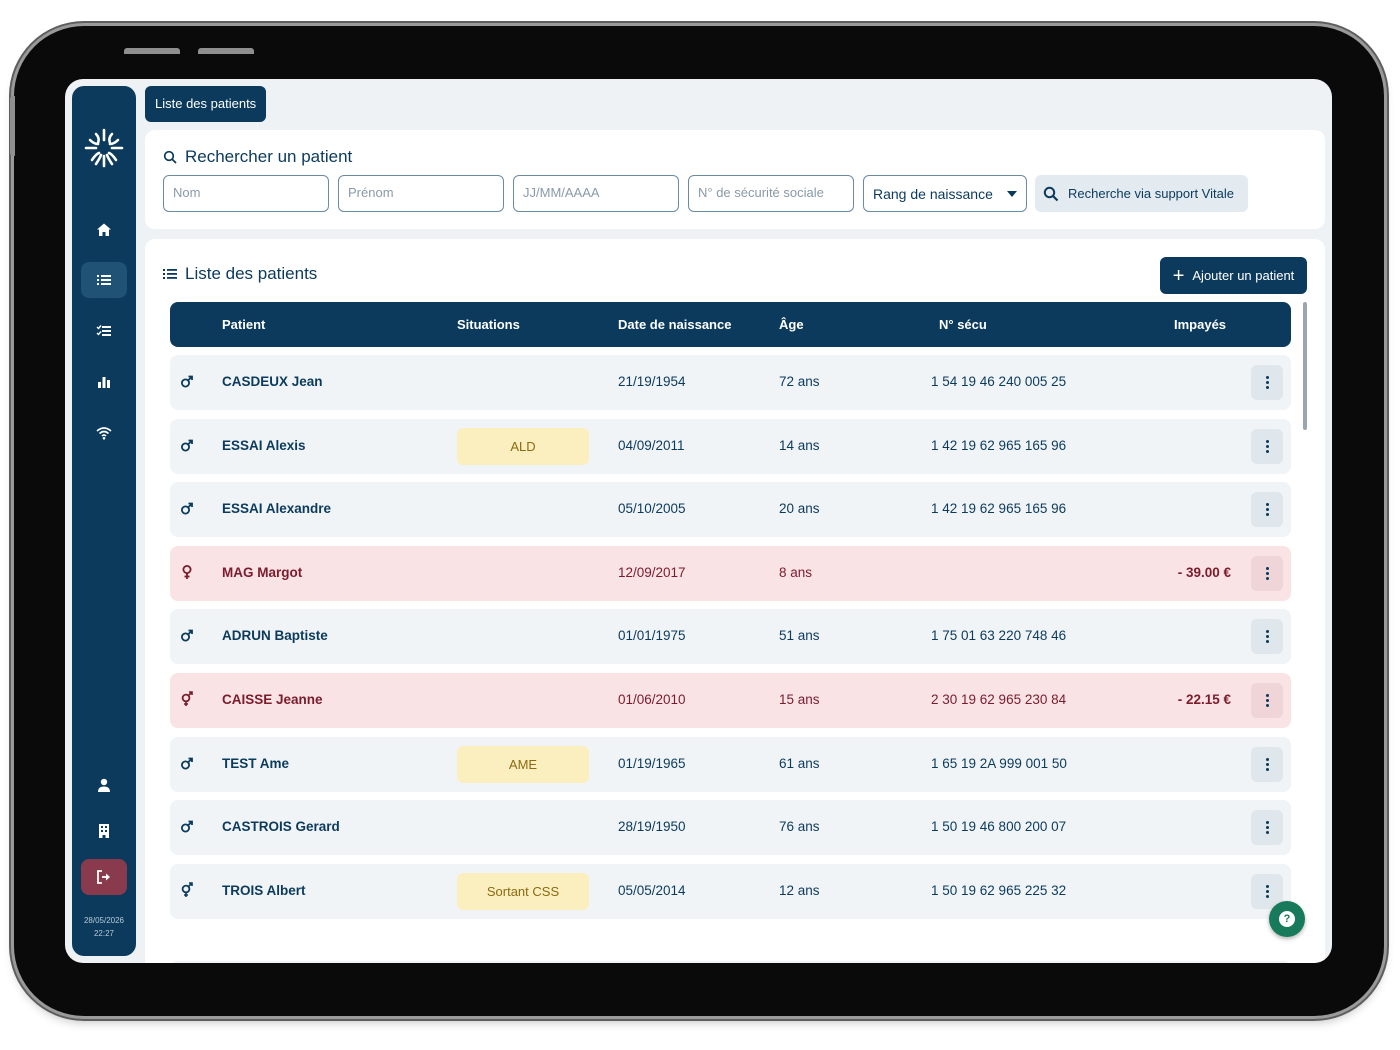 The height and width of the screenshot is (1050, 1400). What do you see at coordinates (269, 156) in the screenshot?
I see `search-title-text: Rechercher un patient` at bounding box center [269, 156].